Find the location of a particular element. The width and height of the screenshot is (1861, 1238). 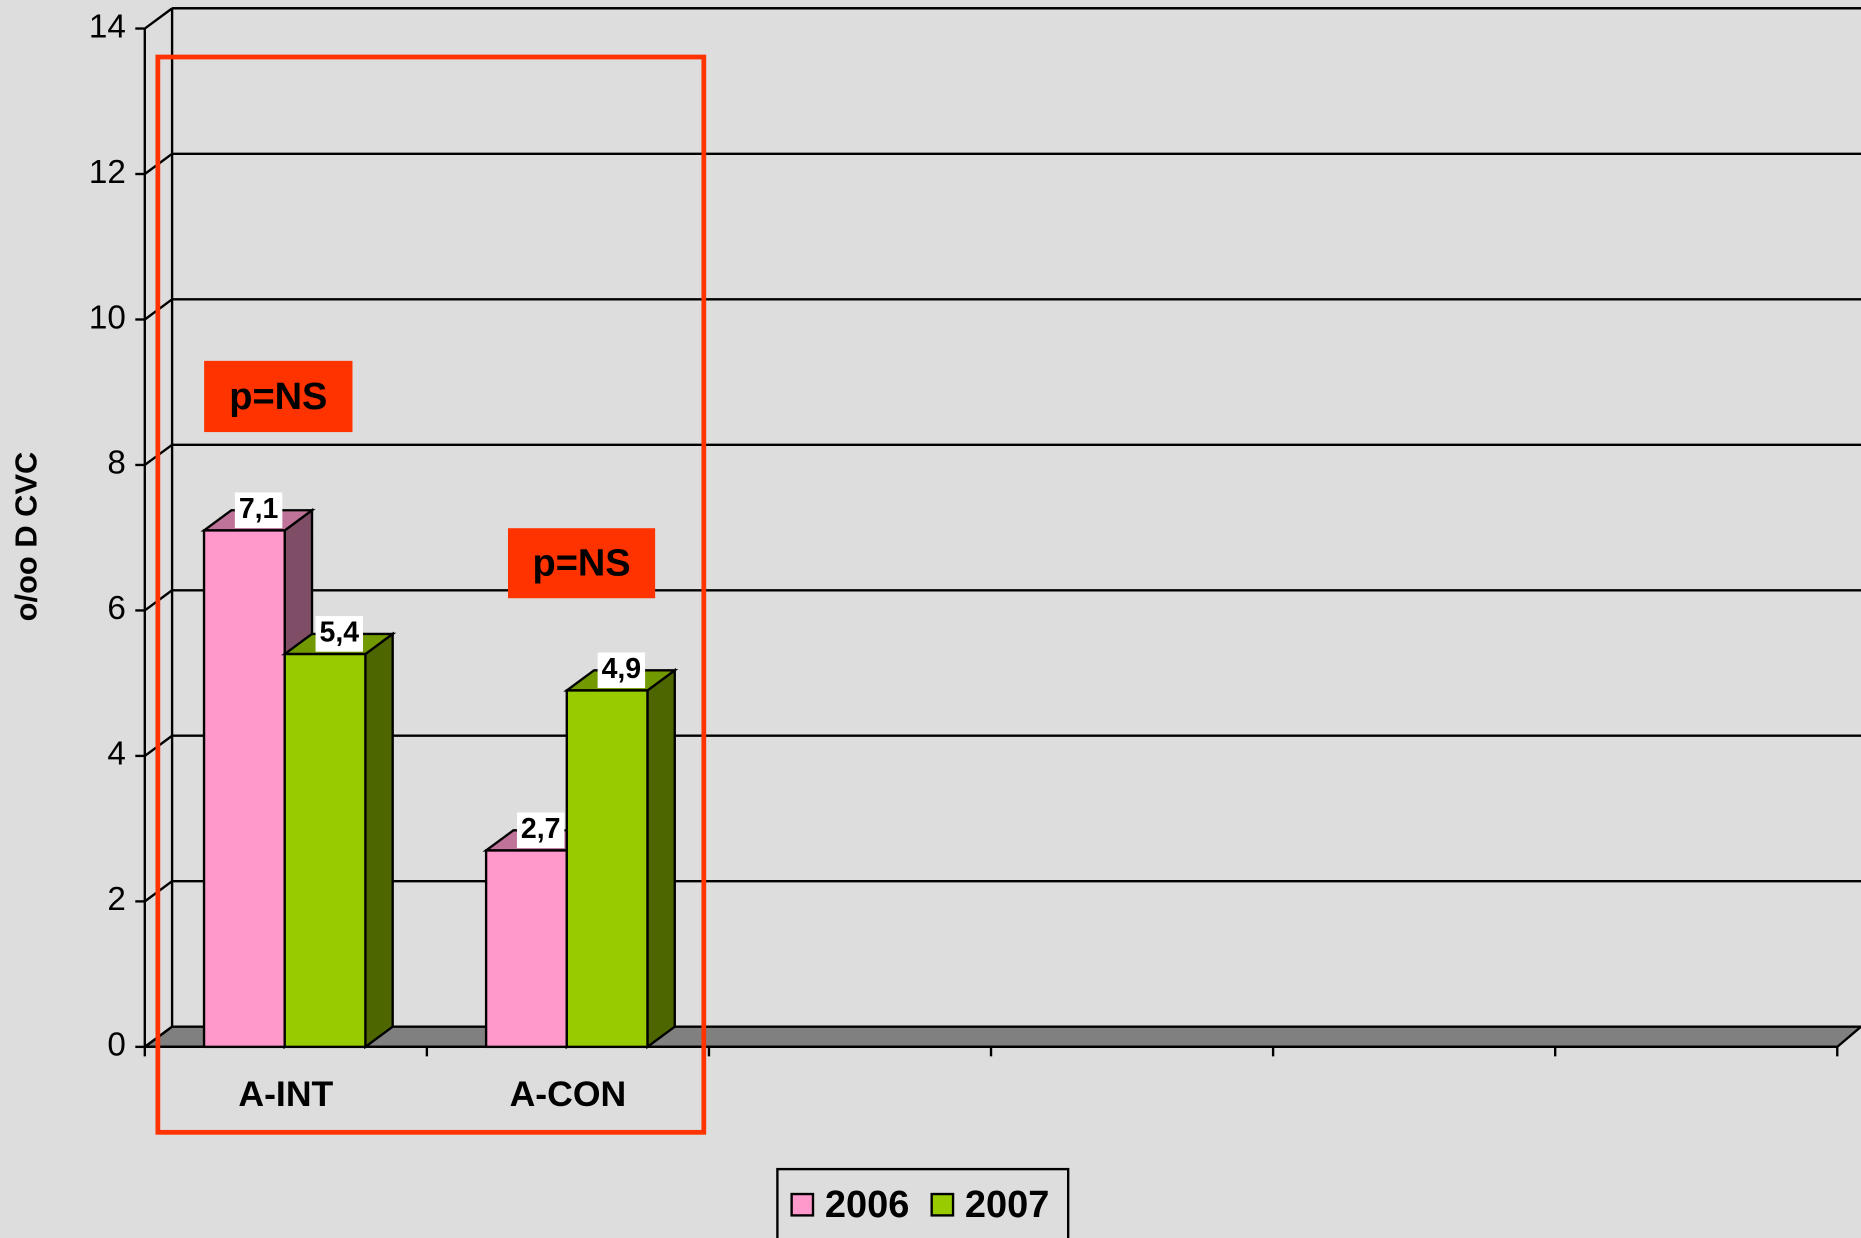

x-tick-label: A-INT is located at coordinates (285, 1094).